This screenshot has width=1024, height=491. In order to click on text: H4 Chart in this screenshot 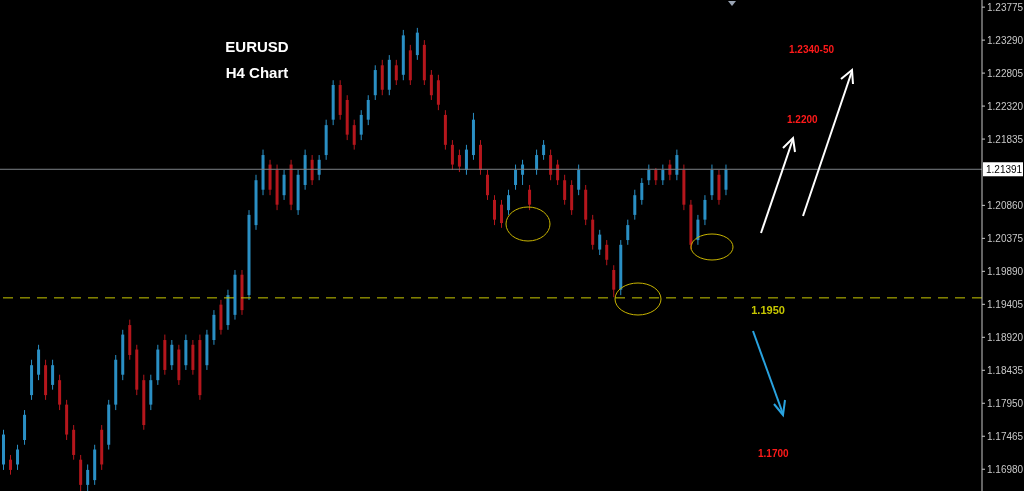, I will do `click(257, 72)`.